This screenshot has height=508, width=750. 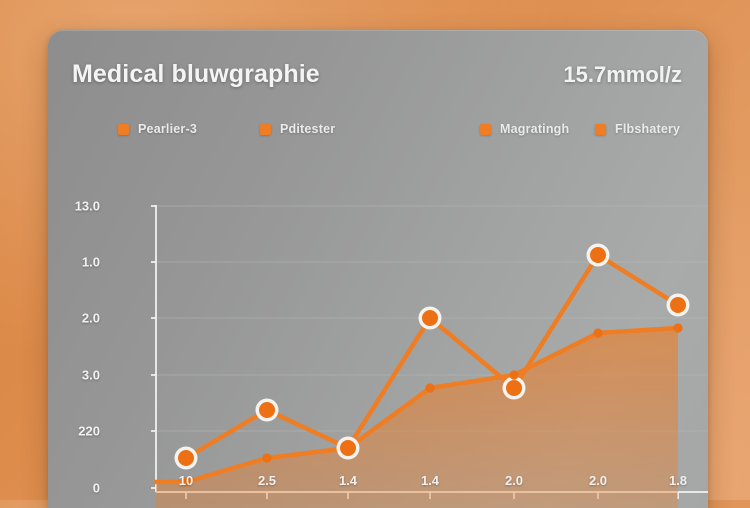 I want to click on x-axis-tick-label: 10, so click(x=186, y=480).